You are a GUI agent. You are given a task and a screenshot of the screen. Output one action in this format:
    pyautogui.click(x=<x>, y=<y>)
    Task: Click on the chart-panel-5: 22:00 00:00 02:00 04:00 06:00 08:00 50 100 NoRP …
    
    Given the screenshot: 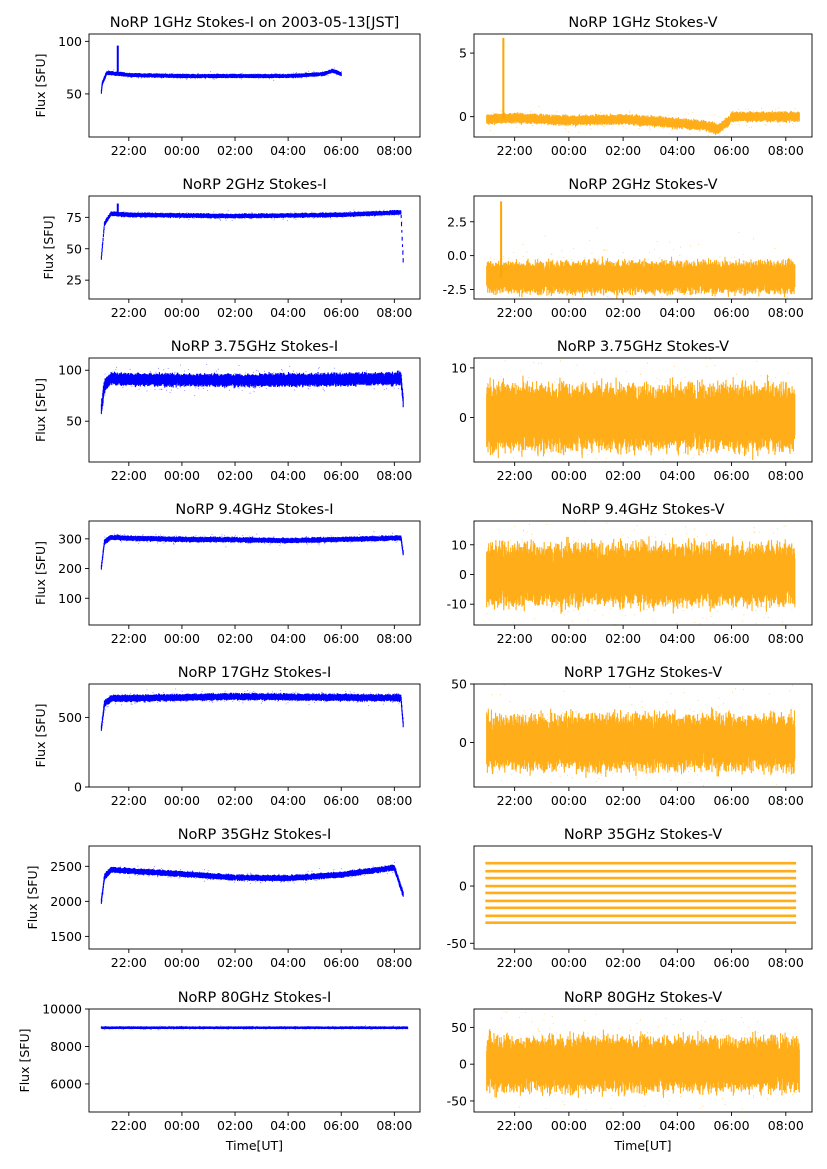 What is the action you would take?
    pyautogui.click(x=227, y=411)
    